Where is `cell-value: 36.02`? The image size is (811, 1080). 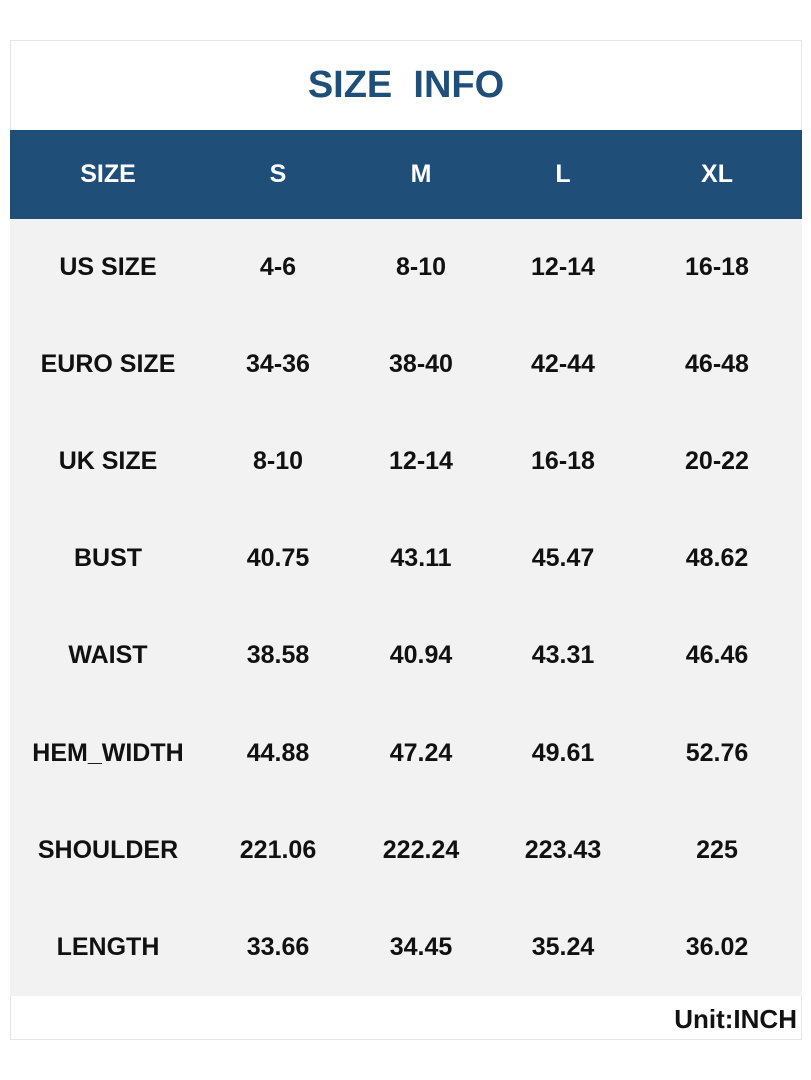 cell-value: 36.02 is located at coordinates (717, 946).